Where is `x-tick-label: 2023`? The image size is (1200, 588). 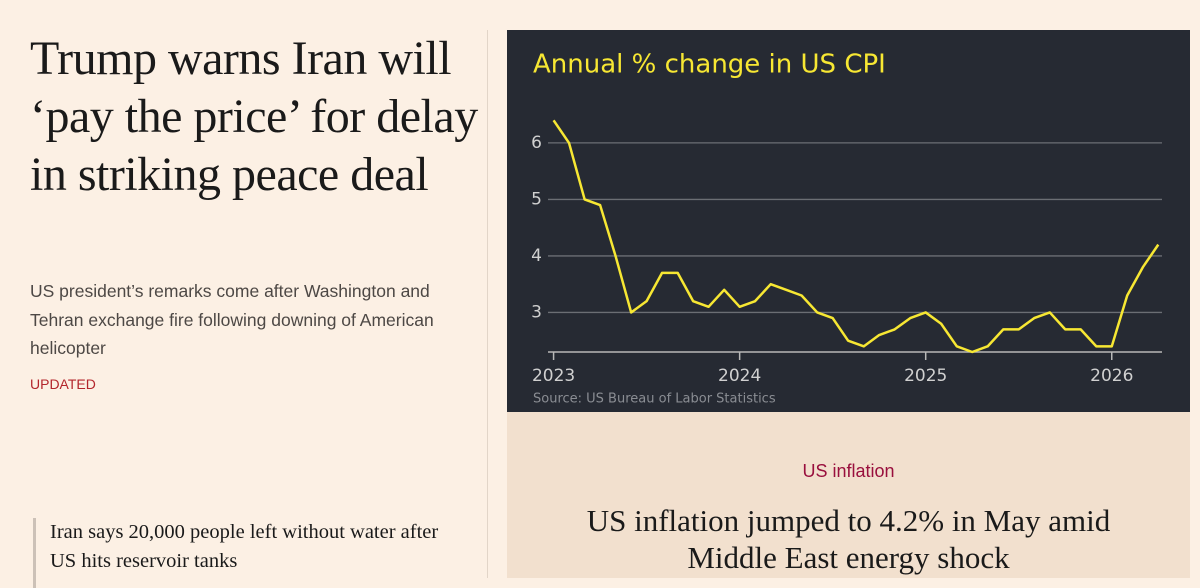
x-tick-label: 2023 is located at coordinates (553, 376).